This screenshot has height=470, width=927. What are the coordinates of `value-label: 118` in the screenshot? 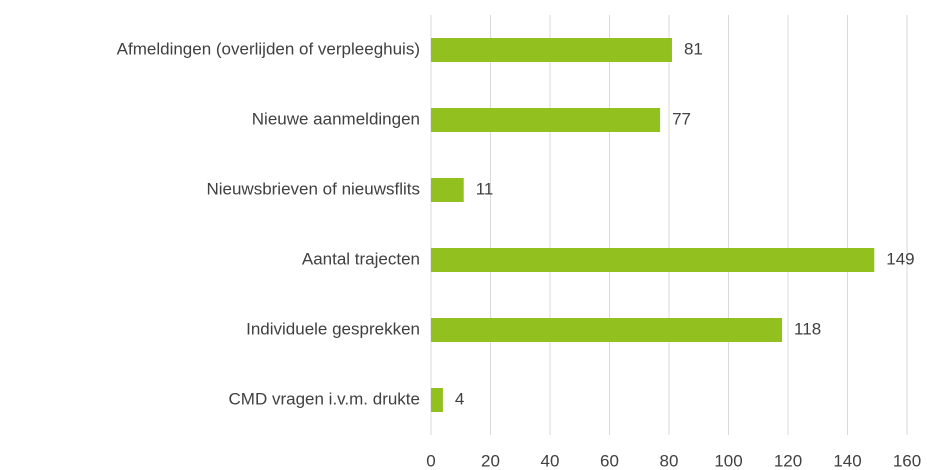 It's located at (807, 328).